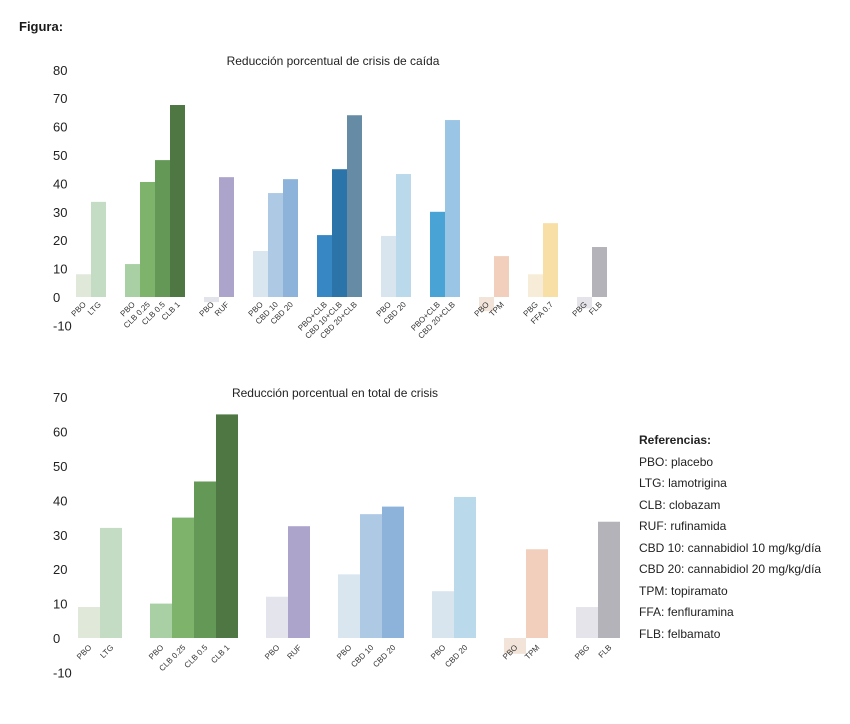  What do you see at coordinates (730, 547) in the screenshot?
I see `legend-item: CBD 10: cannabidiol 10 mg/kg/día` at bounding box center [730, 547].